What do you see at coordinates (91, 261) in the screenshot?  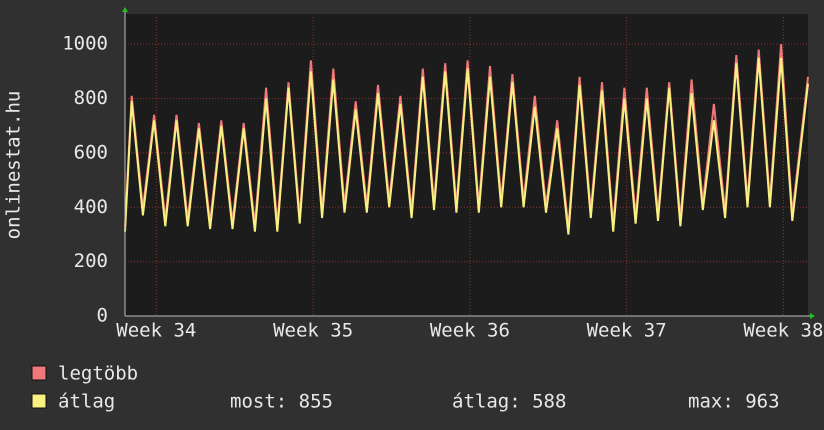 I see `y-tick-label: 200` at bounding box center [91, 261].